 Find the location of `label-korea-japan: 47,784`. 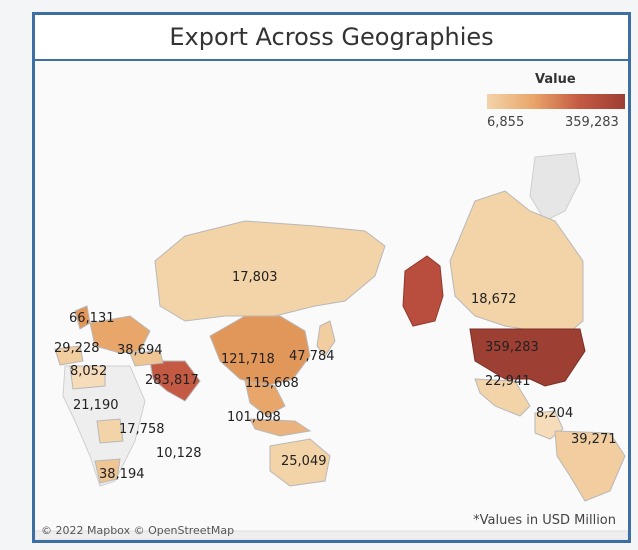

label-korea-japan: 47,784 is located at coordinates (312, 356).